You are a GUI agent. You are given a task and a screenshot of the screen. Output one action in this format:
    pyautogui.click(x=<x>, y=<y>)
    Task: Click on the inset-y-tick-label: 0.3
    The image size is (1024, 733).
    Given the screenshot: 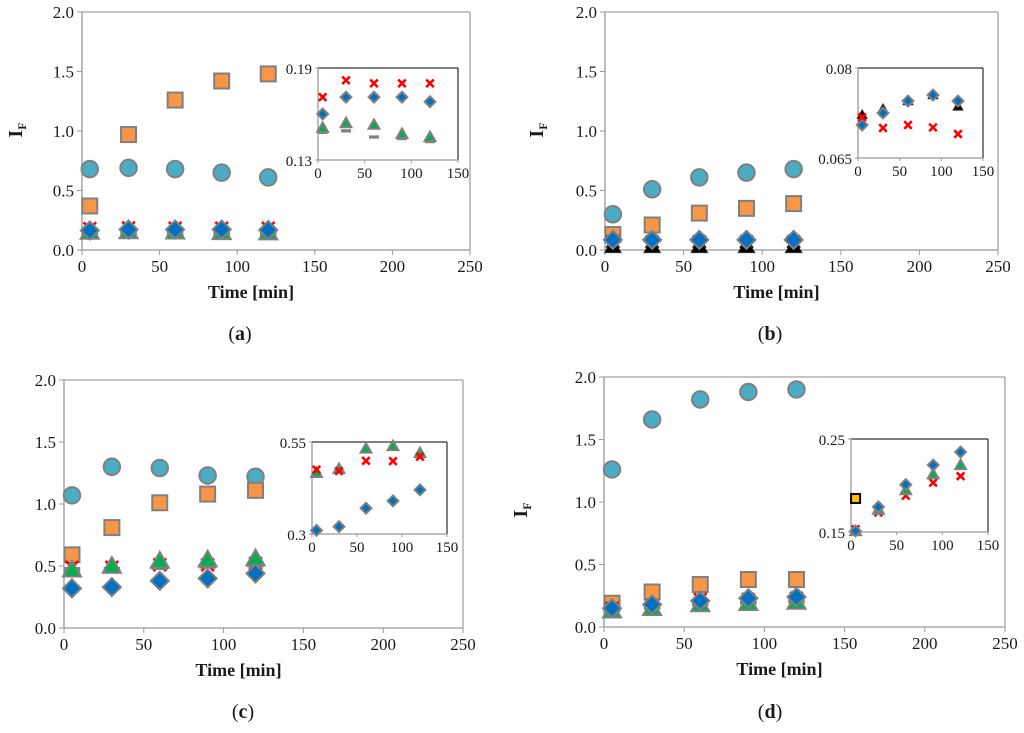 What is the action you would take?
    pyautogui.click(x=296, y=536)
    